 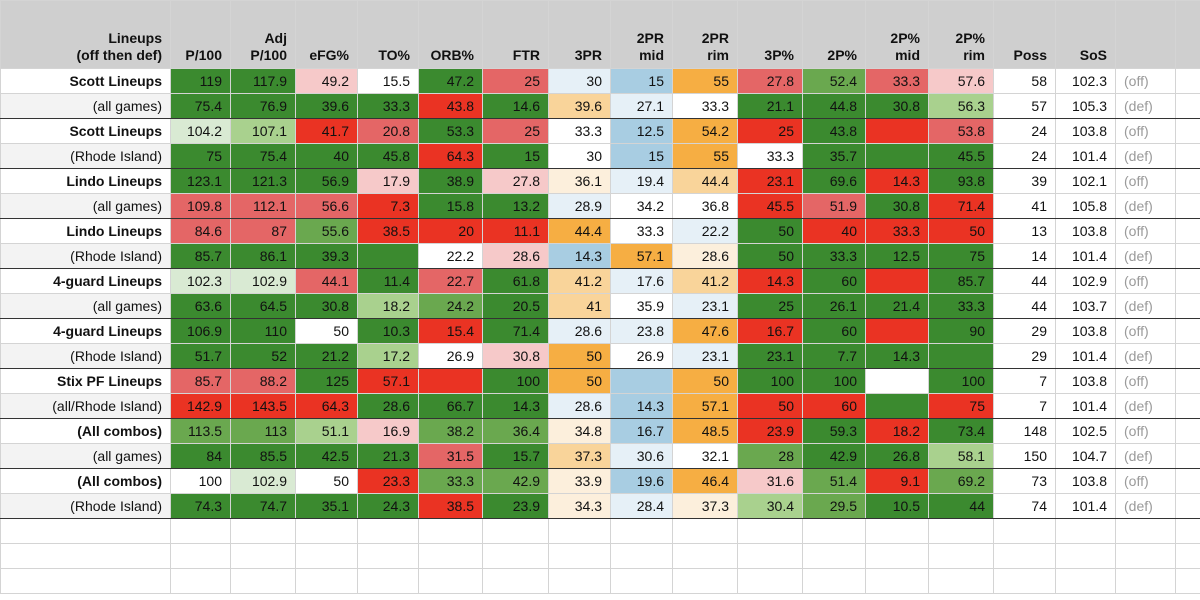 What do you see at coordinates (770, 431) in the screenshot?
I see `stat-cell: 23.9` at bounding box center [770, 431].